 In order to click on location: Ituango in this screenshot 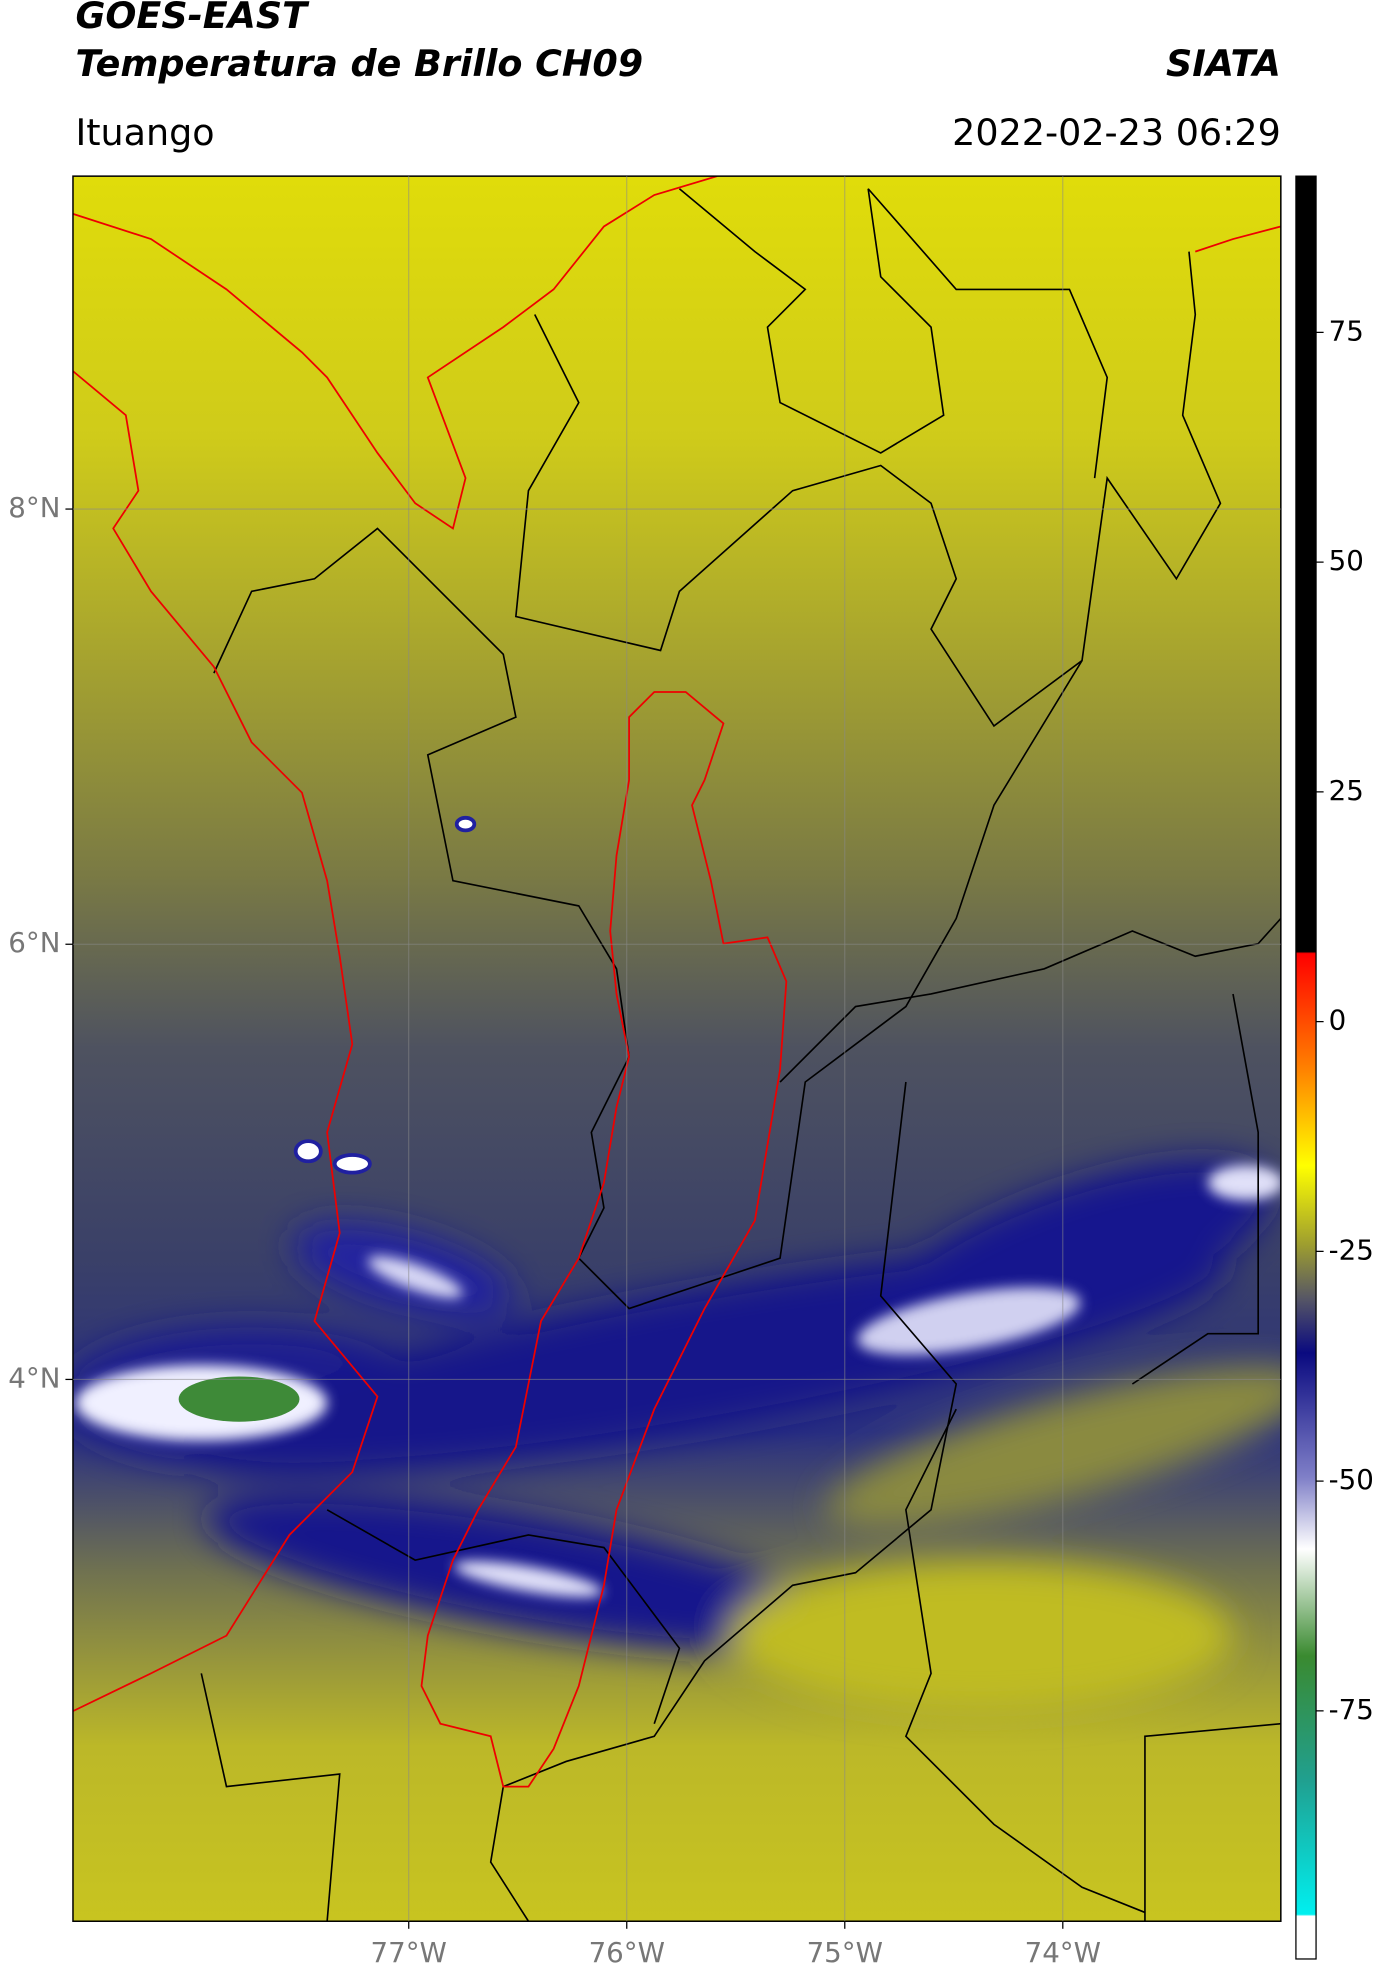, I will do `click(144, 132)`.